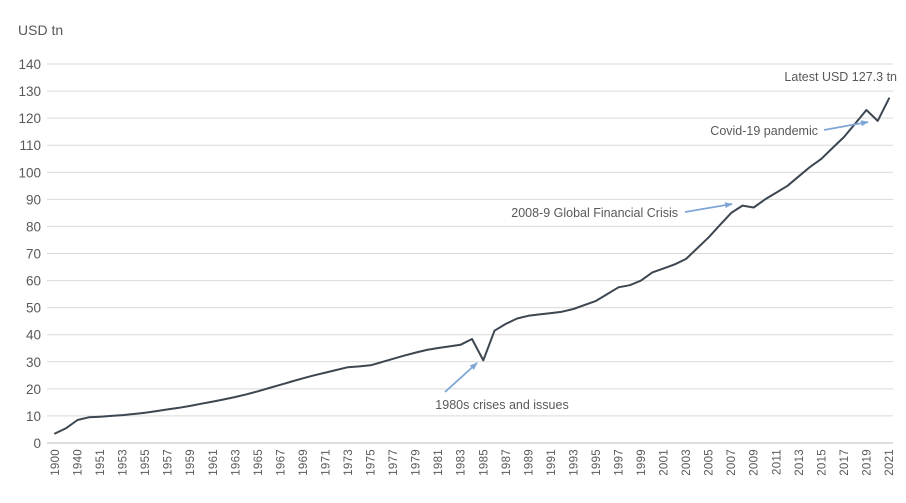 Image resolution: width=906 pixels, height=503 pixels. Describe the element at coordinates (79, 462) in the screenshot. I see `x-tick-label: 1940` at that location.